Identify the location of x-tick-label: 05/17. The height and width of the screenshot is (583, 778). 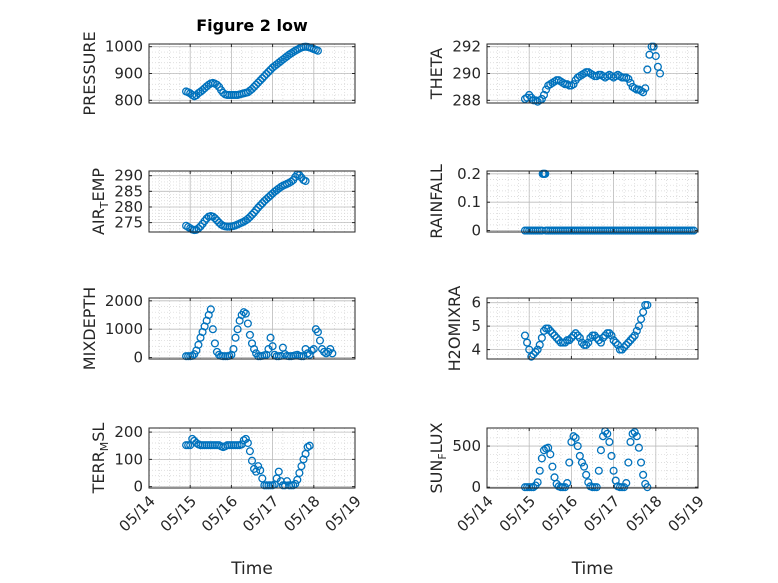
(260, 513).